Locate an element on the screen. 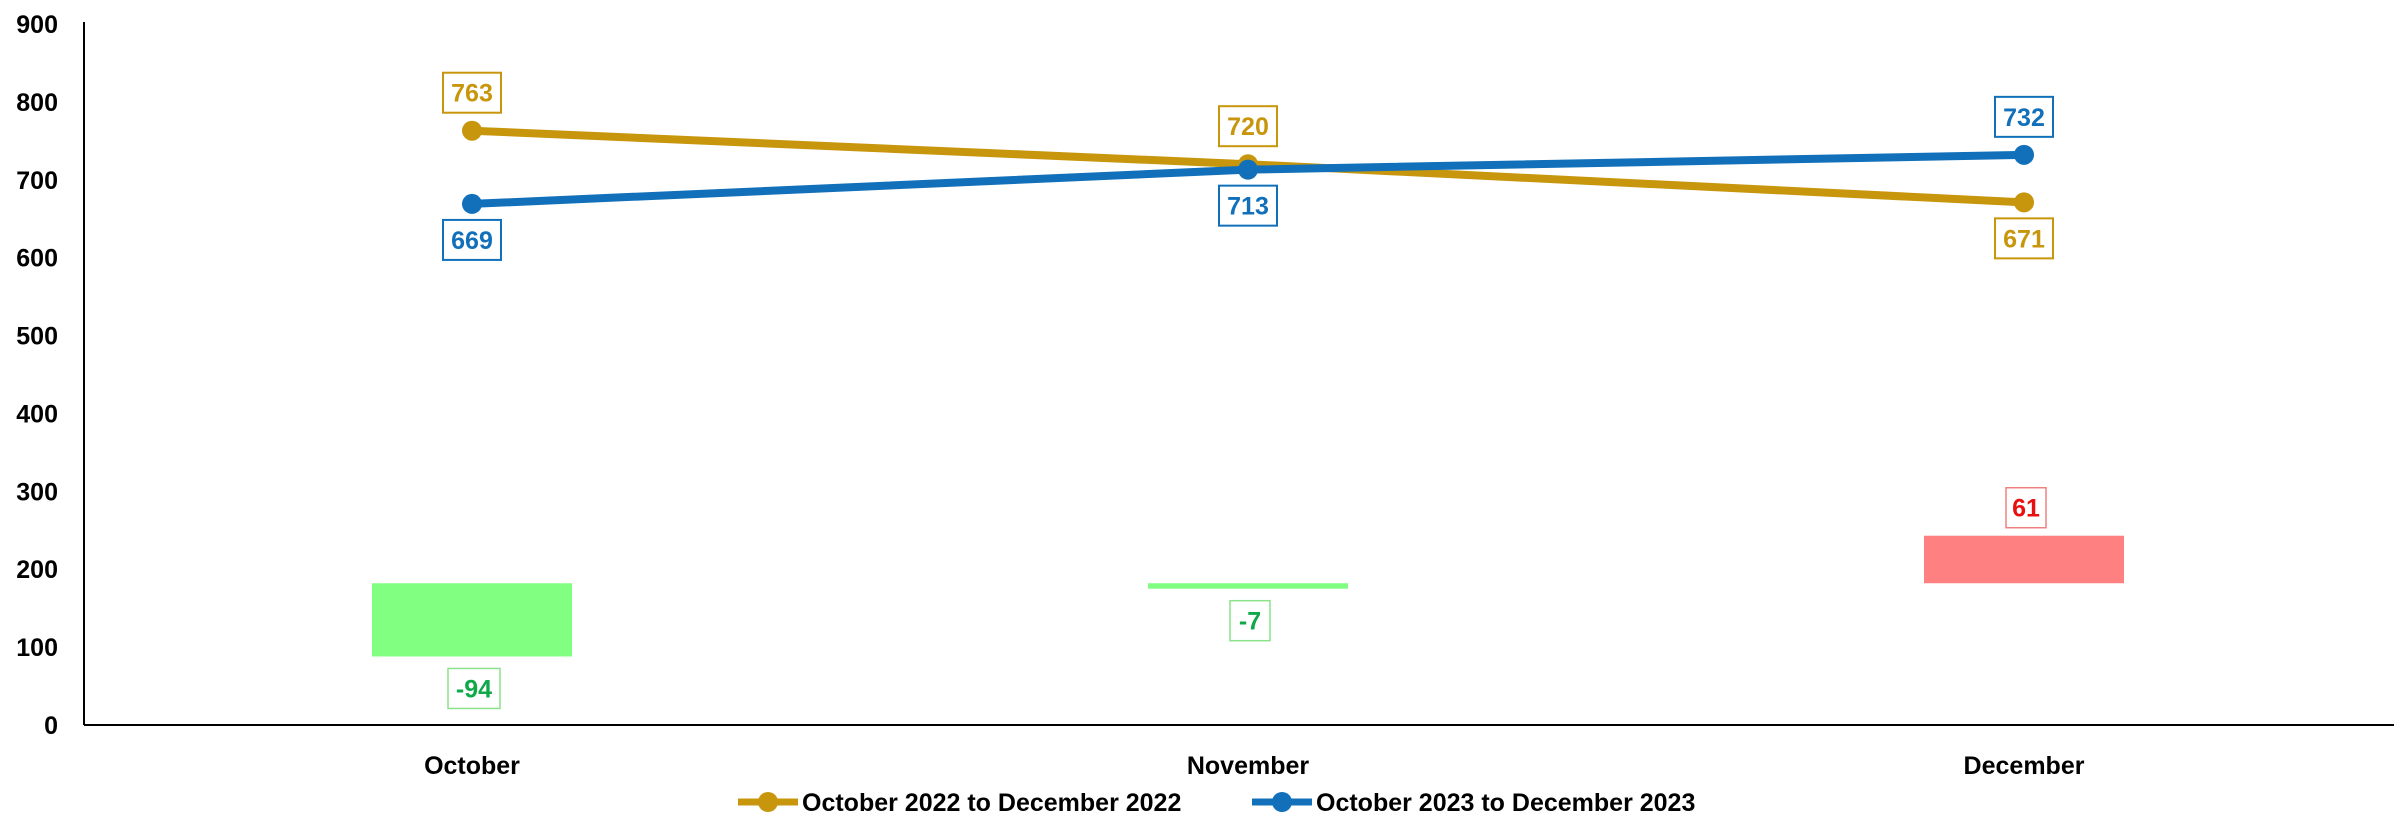 The width and height of the screenshot is (2394, 820). x-tick-label: October is located at coordinates (472, 766).